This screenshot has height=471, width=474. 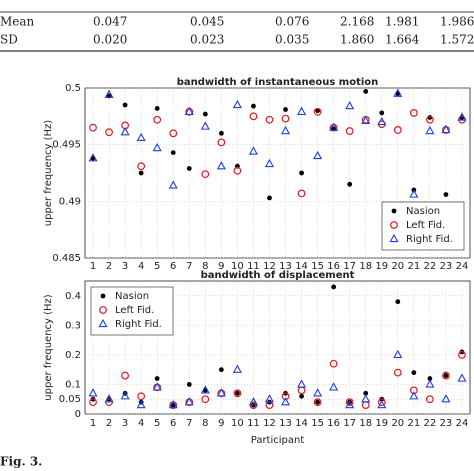 I want to click on legend-label: Left Fid., so click(x=134, y=310).